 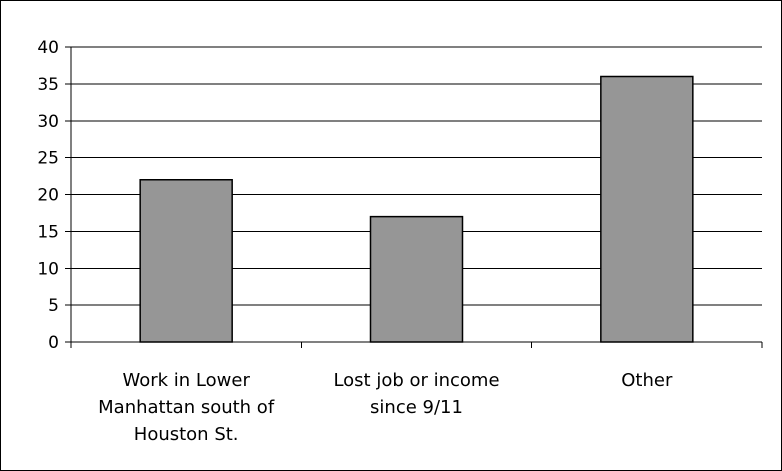 What do you see at coordinates (48, 48) in the screenshot?
I see `y-tick-label: 40` at bounding box center [48, 48].